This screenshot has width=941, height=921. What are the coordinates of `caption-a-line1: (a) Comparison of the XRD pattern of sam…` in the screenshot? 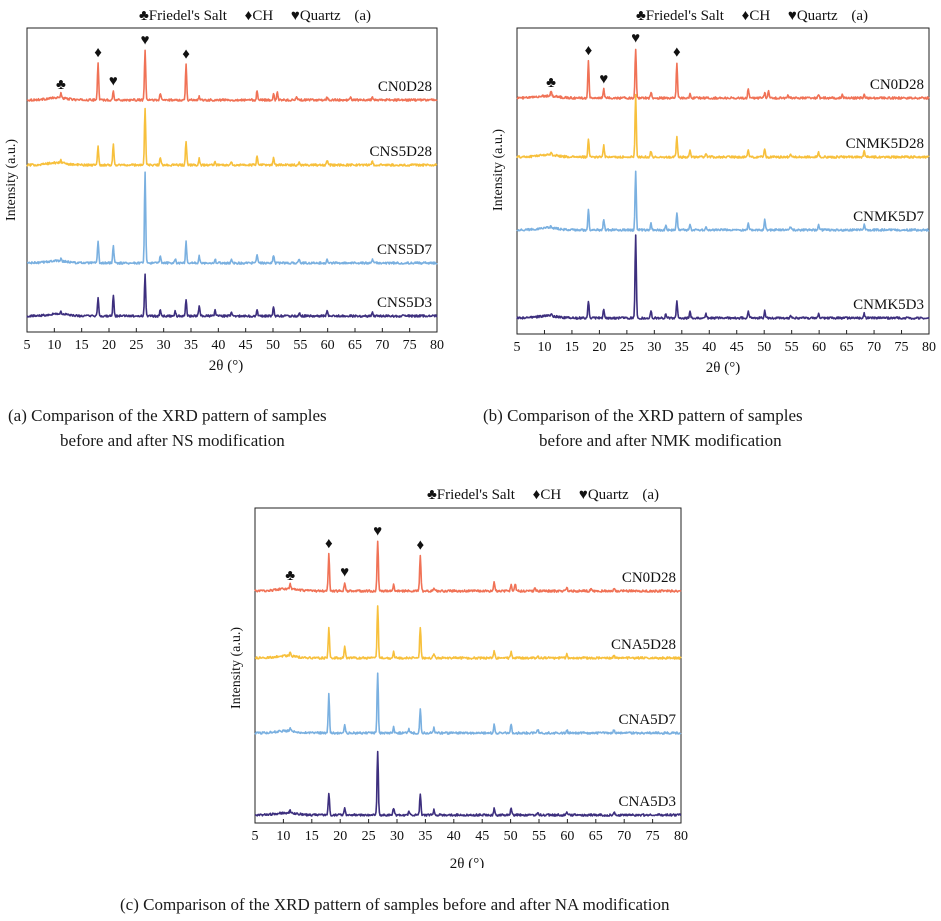 It's located at (167, 415).